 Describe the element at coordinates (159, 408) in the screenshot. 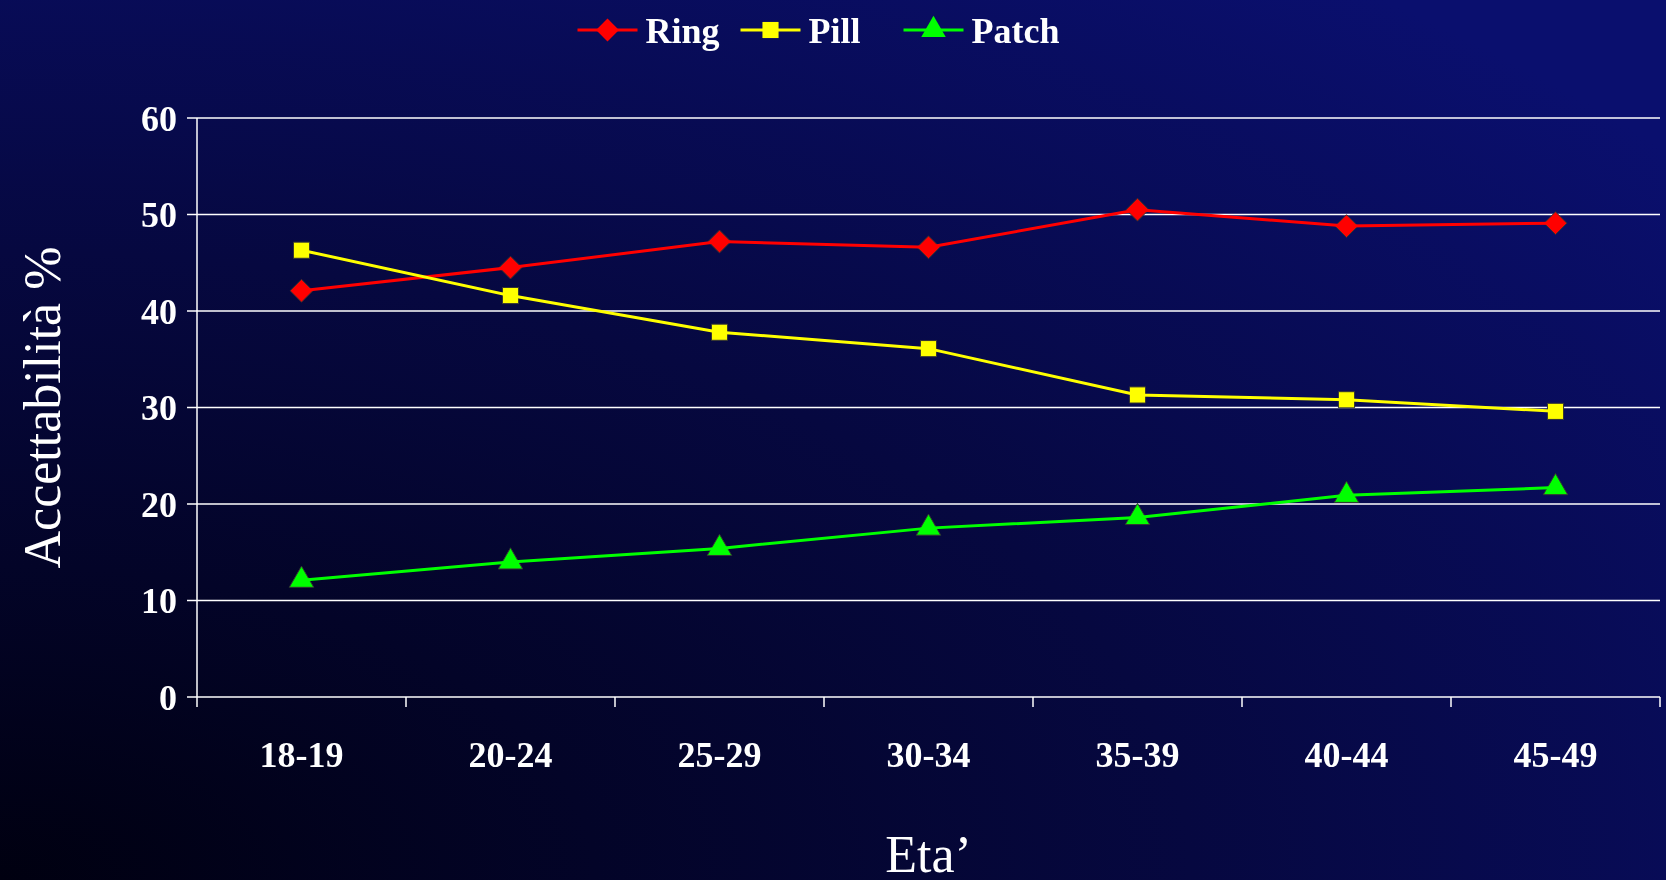

I see `y-tick-label: 30` at that location.